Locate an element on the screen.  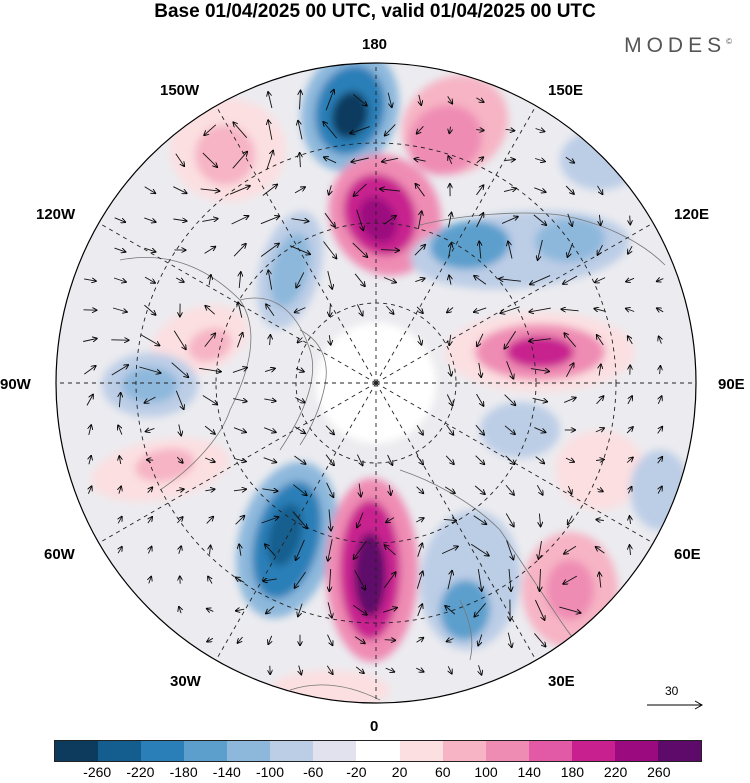
lon-label-180: 180 is located at coordinates (375, 44).